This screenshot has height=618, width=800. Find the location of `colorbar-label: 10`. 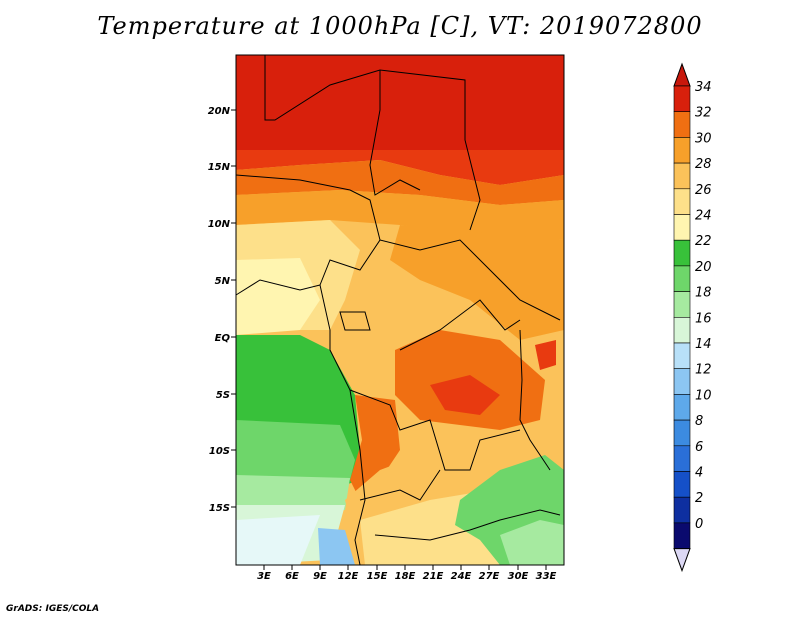

colorbar-label: 10 is located at coordinates (703, 395).